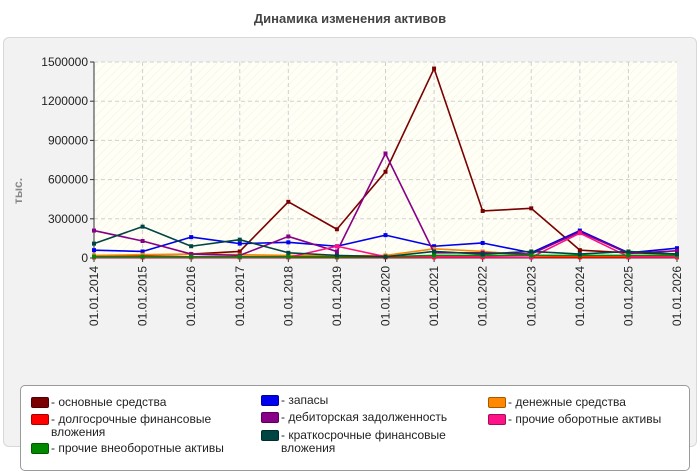 This screenshot has height=471, width=700. What do you see at coordinates (94, 296) in the screenshot?
I see `x-tick-label: 01.01.2014` at bounding box center [94, 296].